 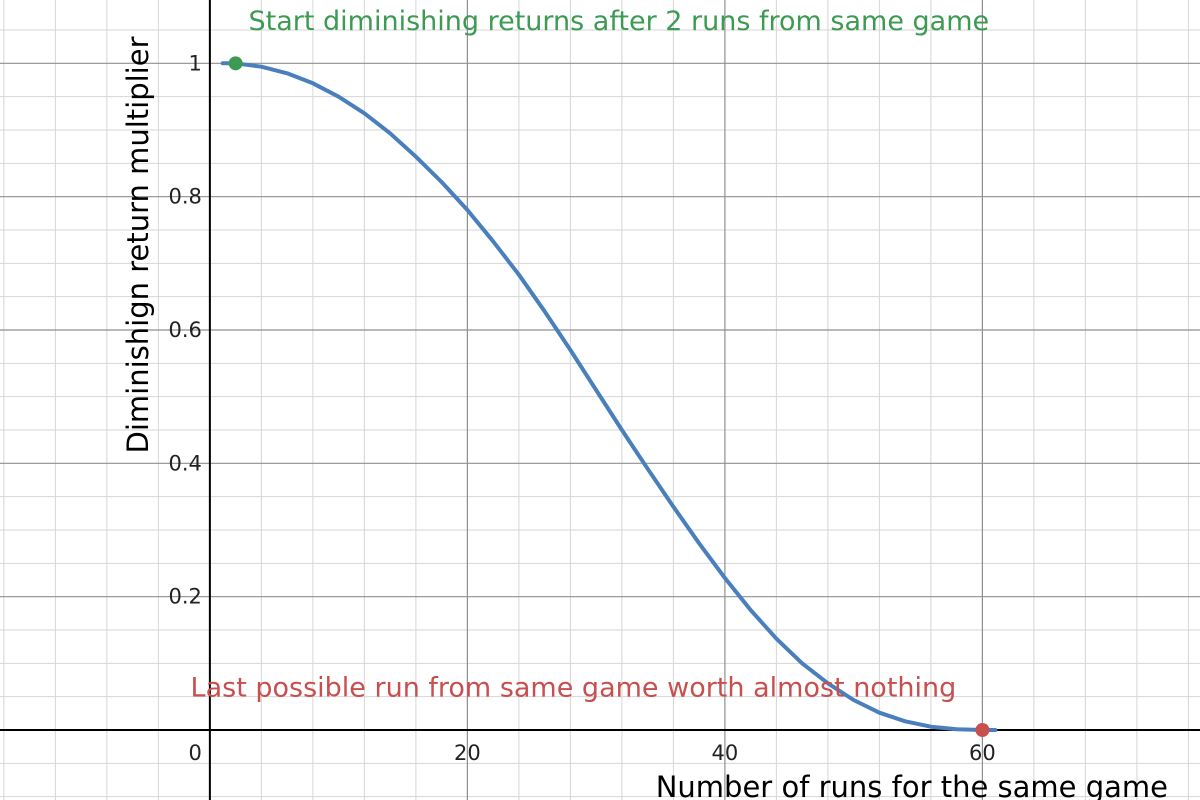 I want to click on x-tick-label: 20, so click(x=467, y=753).